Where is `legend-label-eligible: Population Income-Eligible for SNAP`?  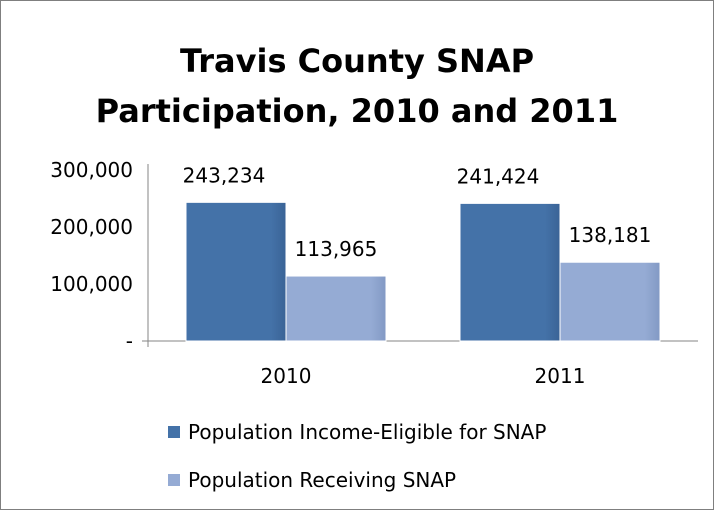
legend-label-eligible: Population Income-Eligible for SNAP is located at coordinates (367, 432).